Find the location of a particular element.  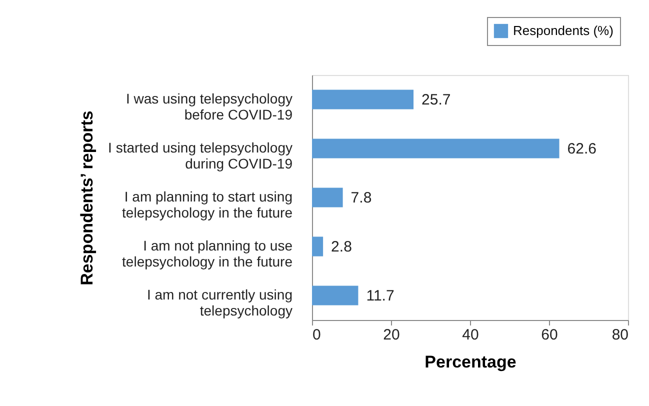

legend-label: Respondents (%) is located at coordinates (563, 30).